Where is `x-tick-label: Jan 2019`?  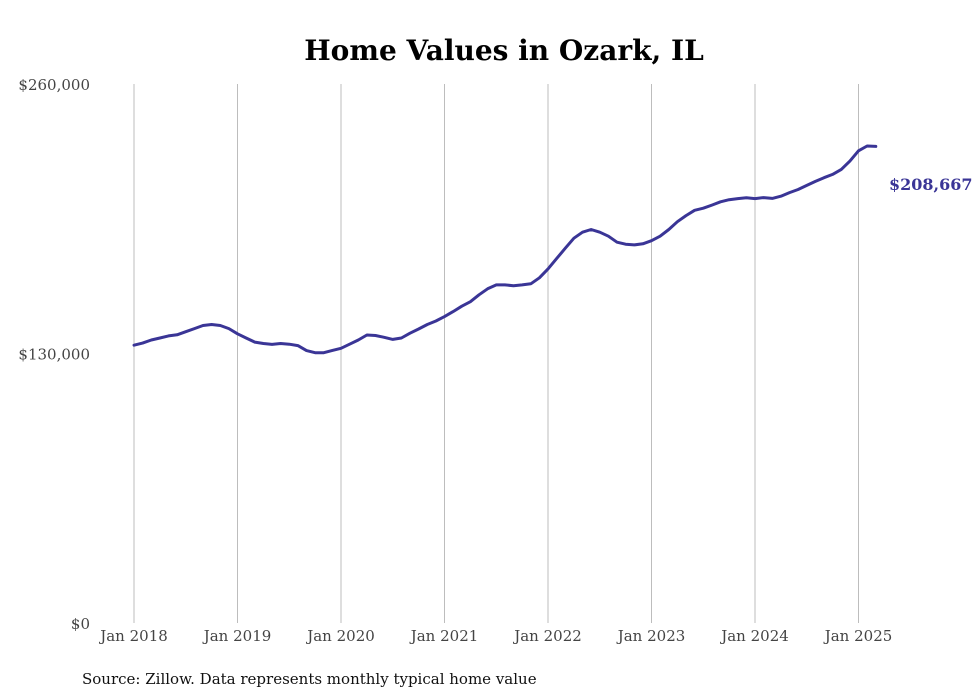
x-tick-label: Jan 2019 is located at coordinates (237, 636).